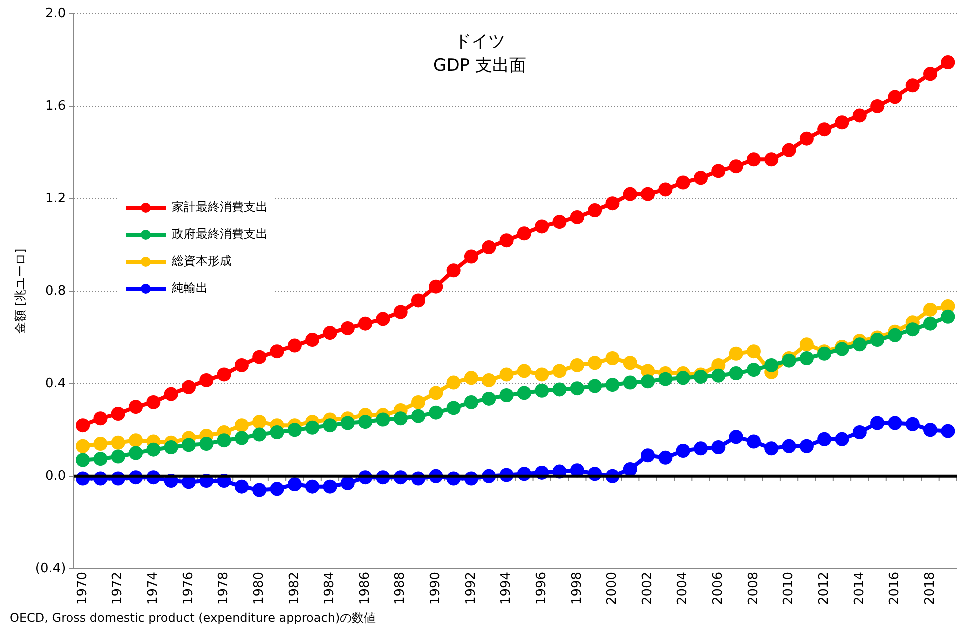 The width and height of the screenshot is (977, 639). What do you see at coordinates (683, 589) in the screenshot?
I see `x-tick-label: 2004` at bounding box center [683, 589].